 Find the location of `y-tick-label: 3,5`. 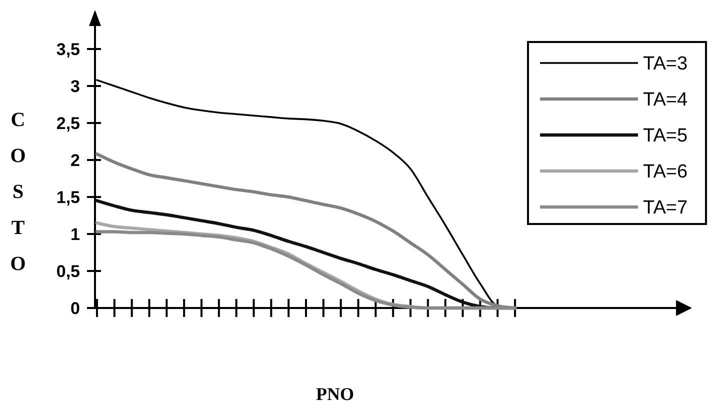

y-tick-label: 3,5 is located at coordinates (68, 49).